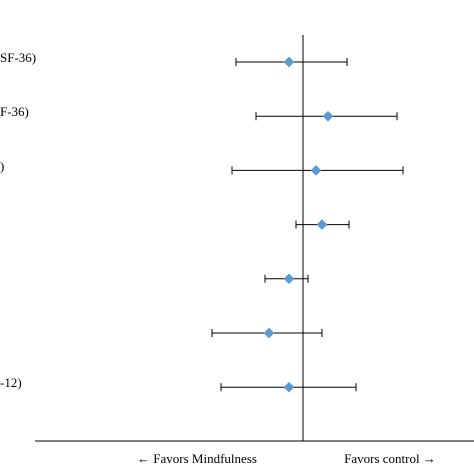 This screenshot has height=474, width=474. I want to click on row-label: ), so click(2, 165).